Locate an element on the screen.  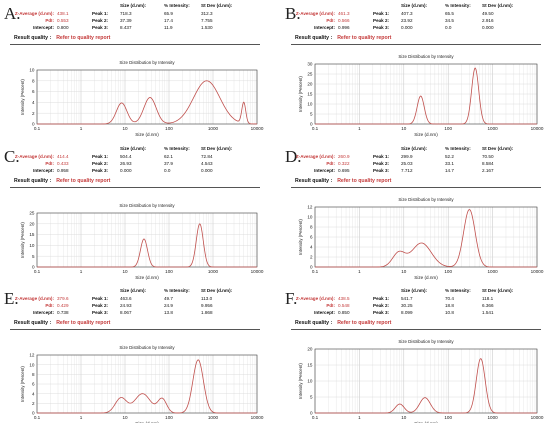
peak-stdev-value: 6.366 is located at coordinates (488, 305).